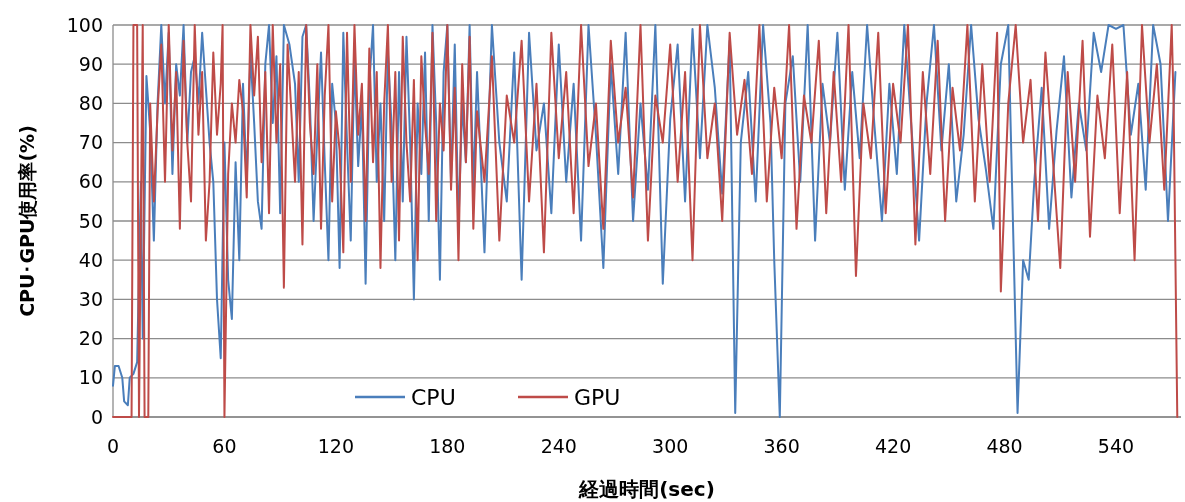 The width and height of the screenshot is (1185, 502). I want to click on y-tick-label: 60, so click(90, 181).